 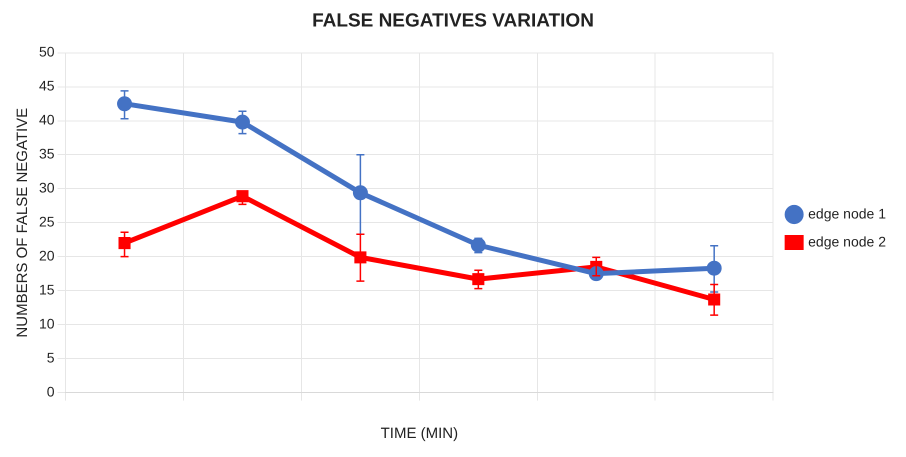 I want to click on y-tick-label: 25, so click(x=46, y=222).